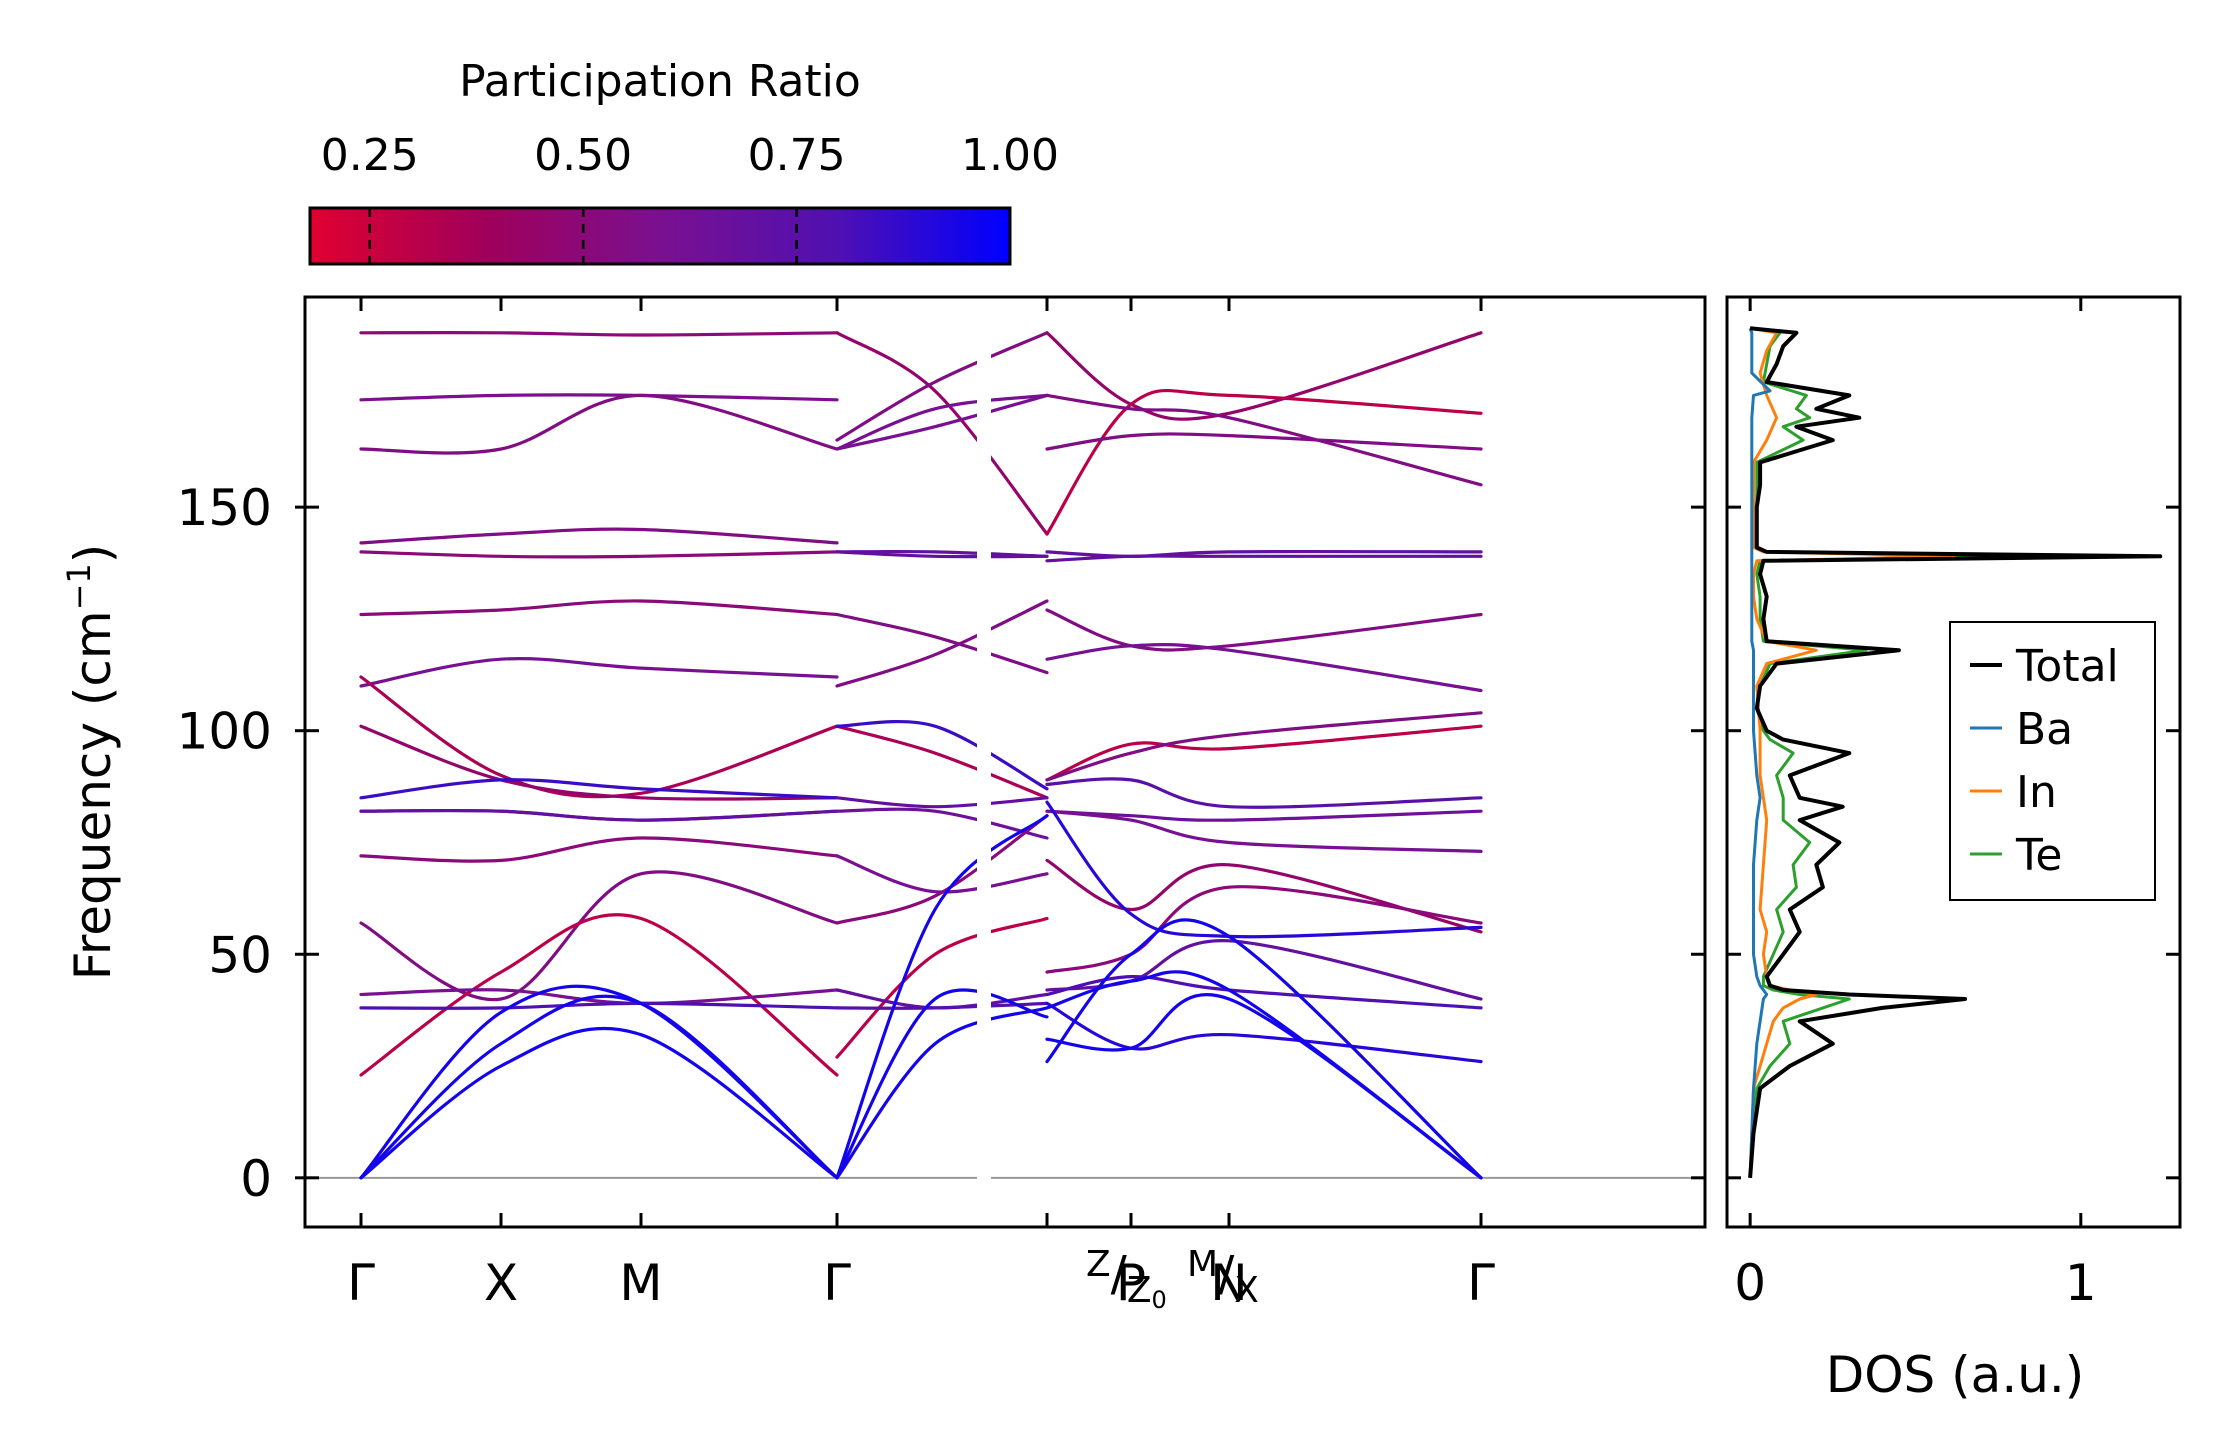  What do you see at coordinates (1131, 1283) in the screenshot?
I see `x-tick-label-7: P` at bounding box center [1131, 1283].